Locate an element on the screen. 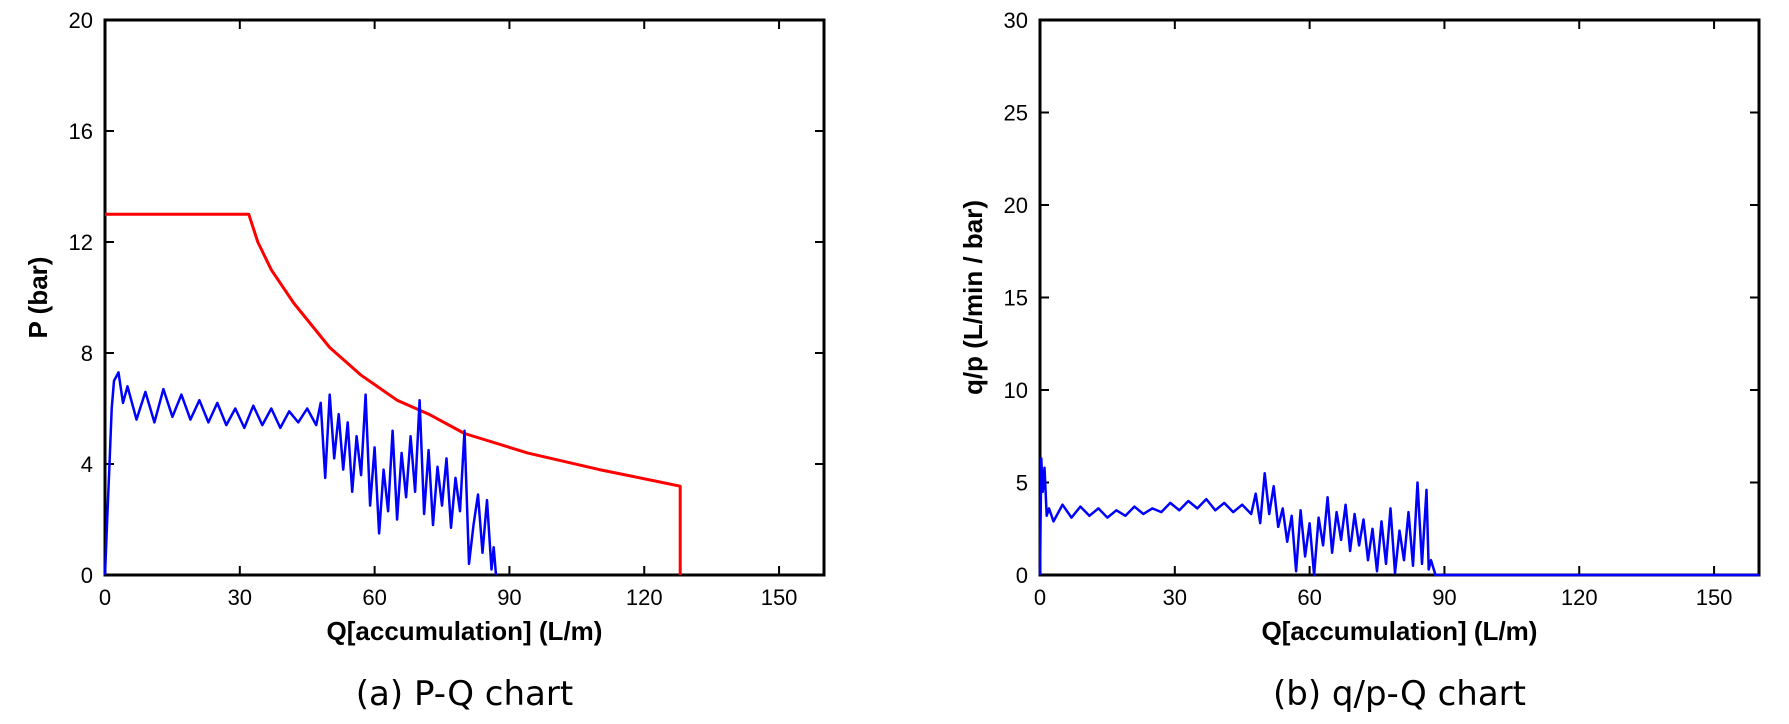 This screenshot has height=724, width=1789. y-tick-label: 25 is located at coordinates (1016, 113).